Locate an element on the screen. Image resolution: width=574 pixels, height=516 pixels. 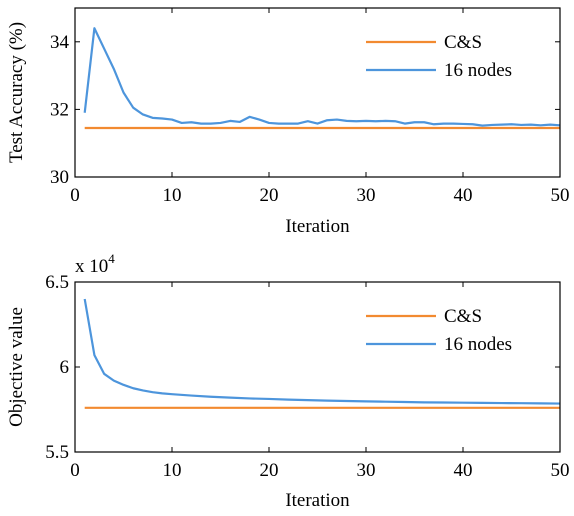
y-tick-label: 34 is located at coordinates (60, 42).